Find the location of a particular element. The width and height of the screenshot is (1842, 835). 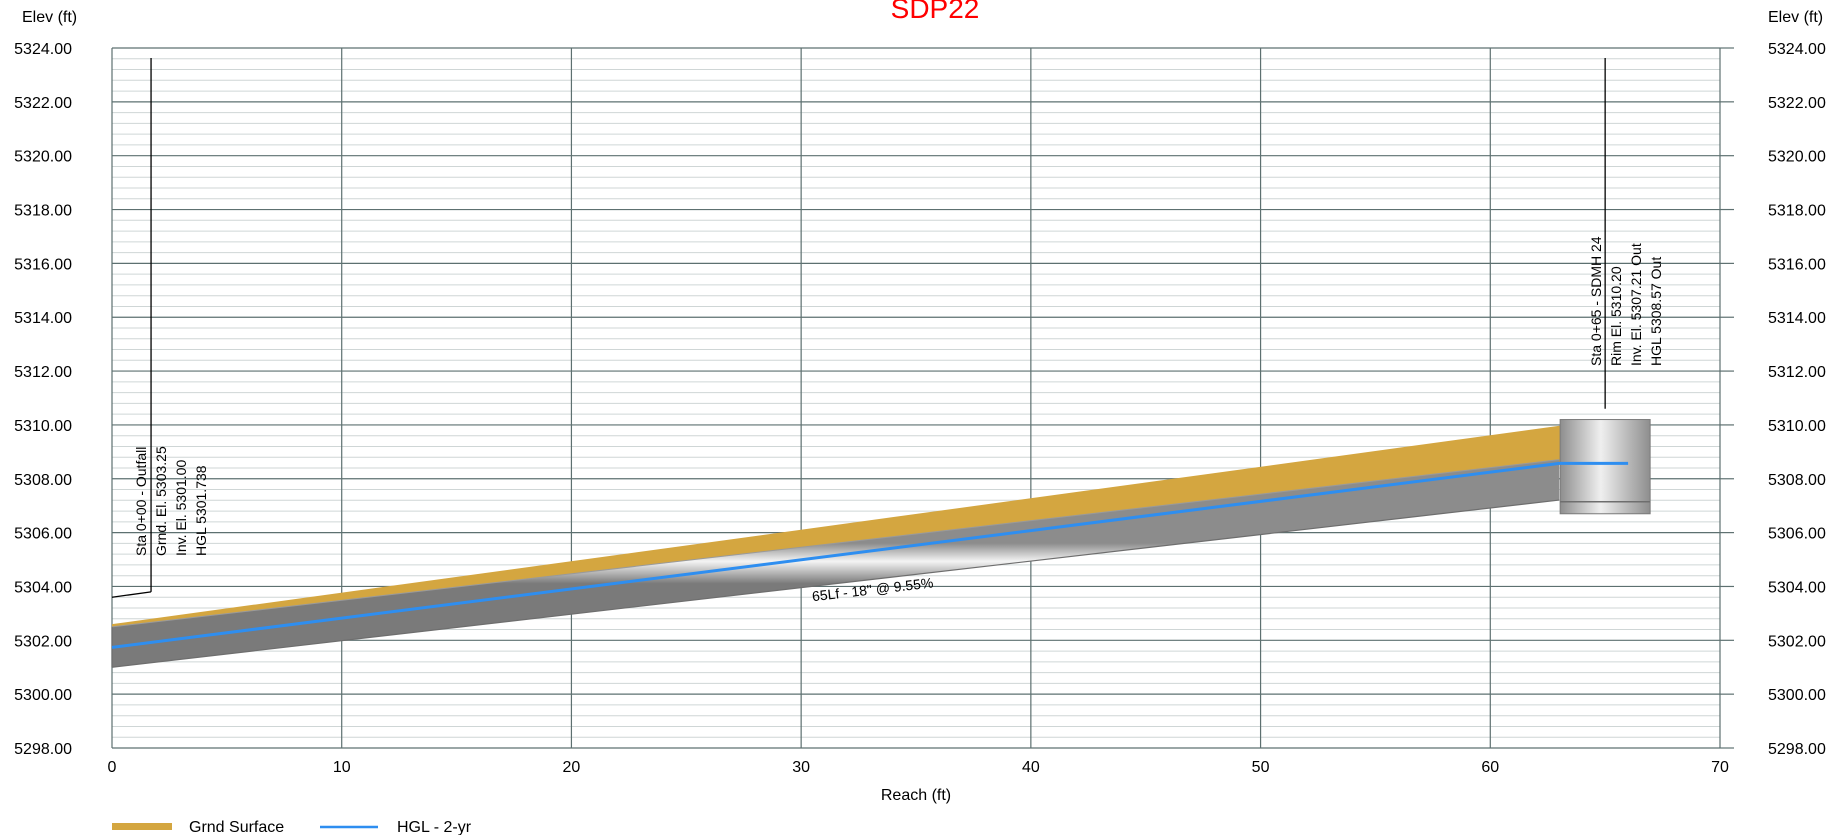

x-tick-label: 0 is located at coordinates (112, 767).